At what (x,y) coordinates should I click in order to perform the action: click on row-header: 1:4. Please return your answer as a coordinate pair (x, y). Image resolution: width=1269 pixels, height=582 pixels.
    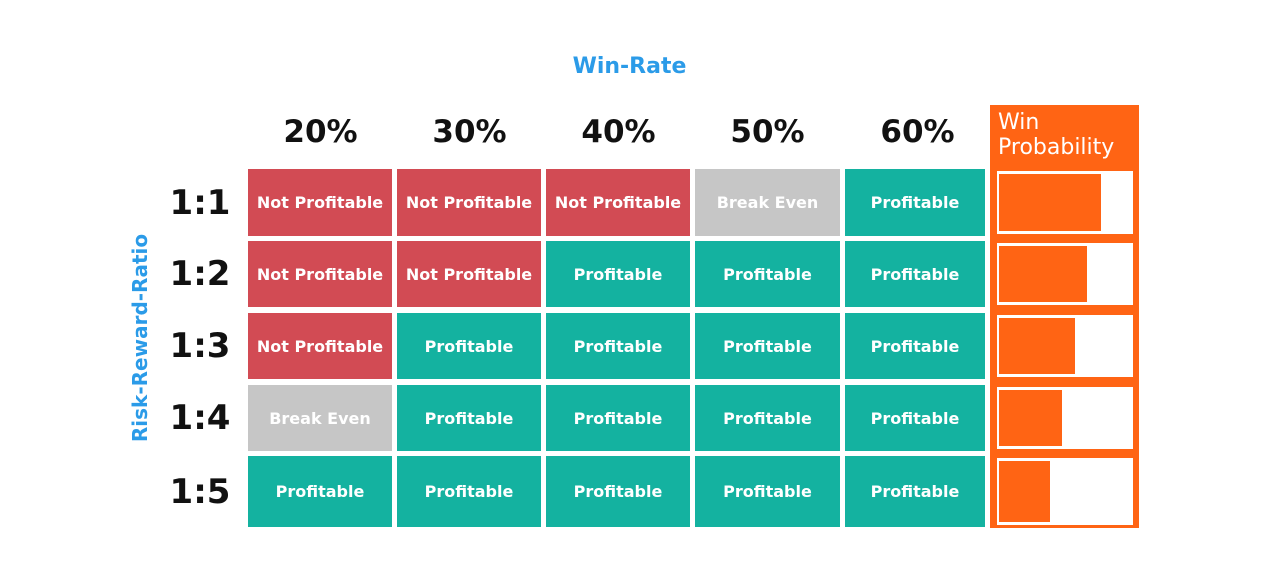
    Looking at the image, I should click on (200, 418).